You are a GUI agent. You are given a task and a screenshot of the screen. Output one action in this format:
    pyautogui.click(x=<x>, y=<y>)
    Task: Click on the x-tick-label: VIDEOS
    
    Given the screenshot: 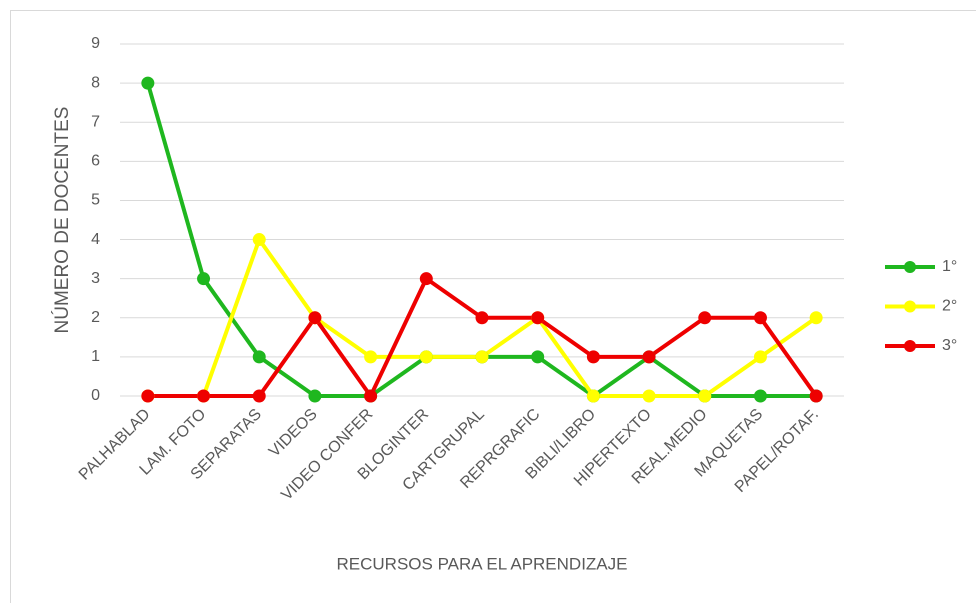 What is the action you would take?
    pyautogui.click(x=293, y=433)
    